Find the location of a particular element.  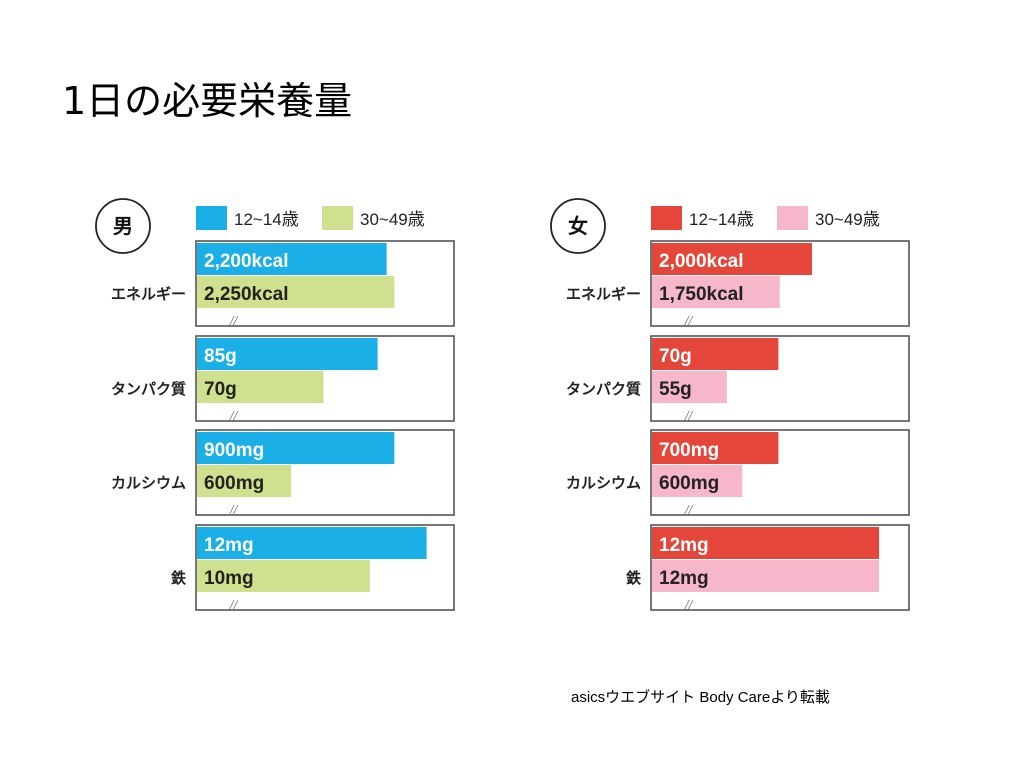

male-bar-label-0-1: 2,250kcal is located at coordinates (246, 294).